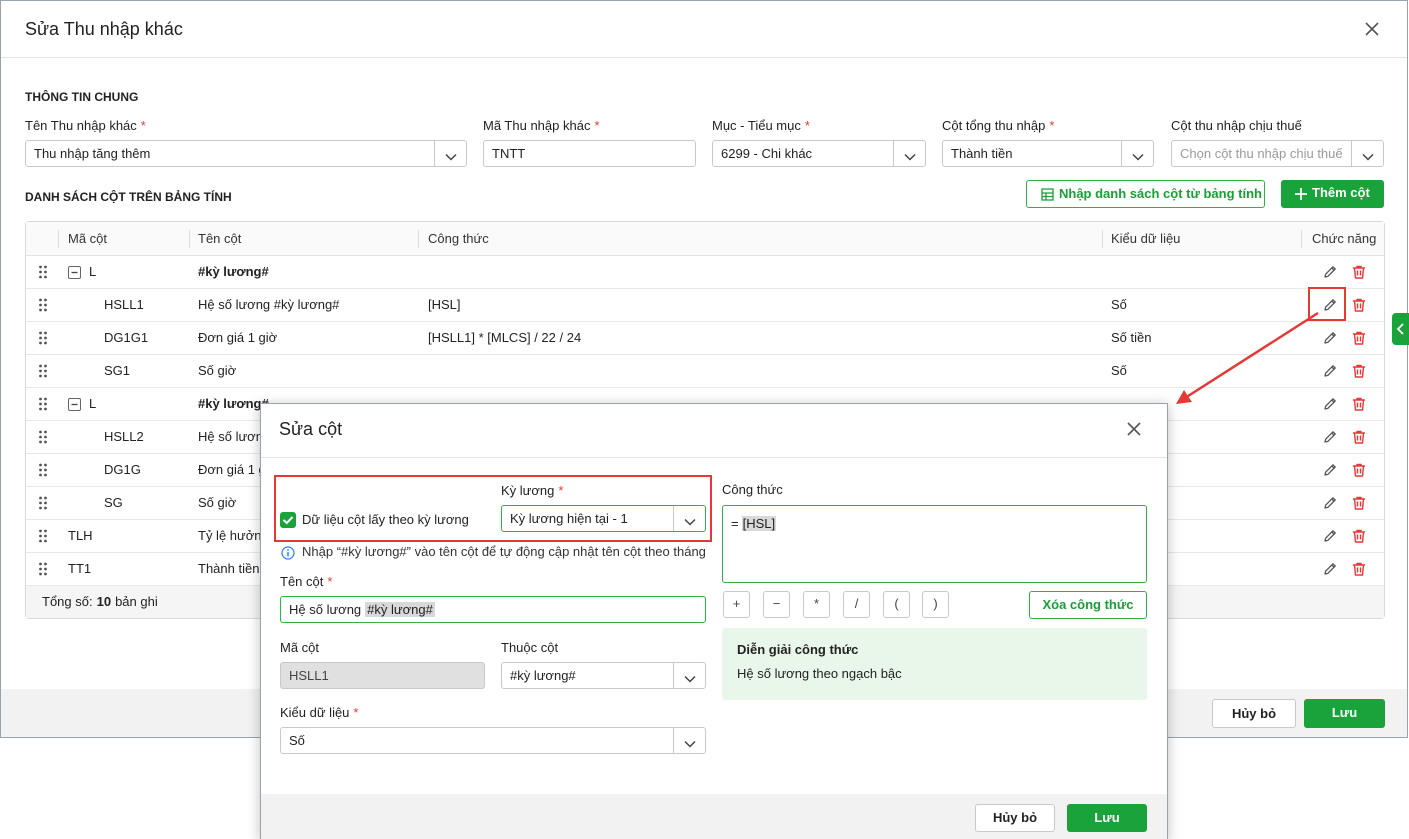  Describe the element at coordinates (893, 153) in the screenshot. I see `select-divider` at that location.